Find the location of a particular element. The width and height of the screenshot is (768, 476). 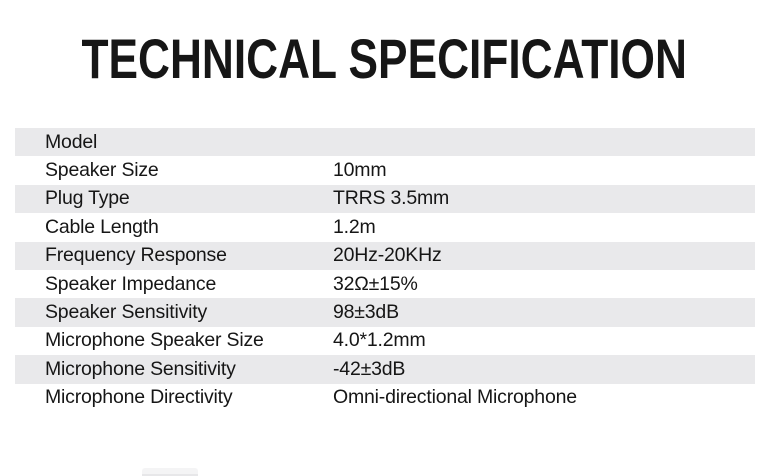

table-row: Speaker Sensitivity 98±3dB is located at coordinates (385, 312).